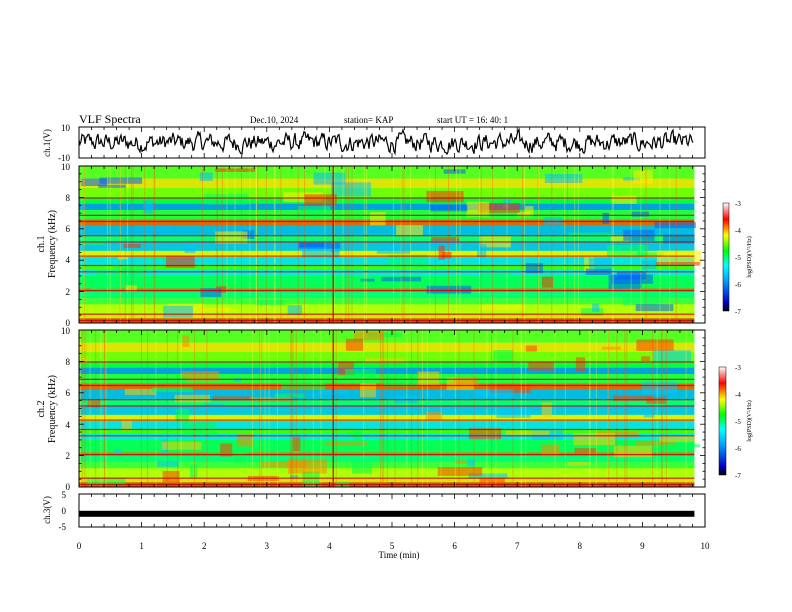 This screenshot has height=612, width=792. Describe the element at coordinates (68, 323) in the screenshot. I see `ch1-spec-ytick-0: 0` at that location.